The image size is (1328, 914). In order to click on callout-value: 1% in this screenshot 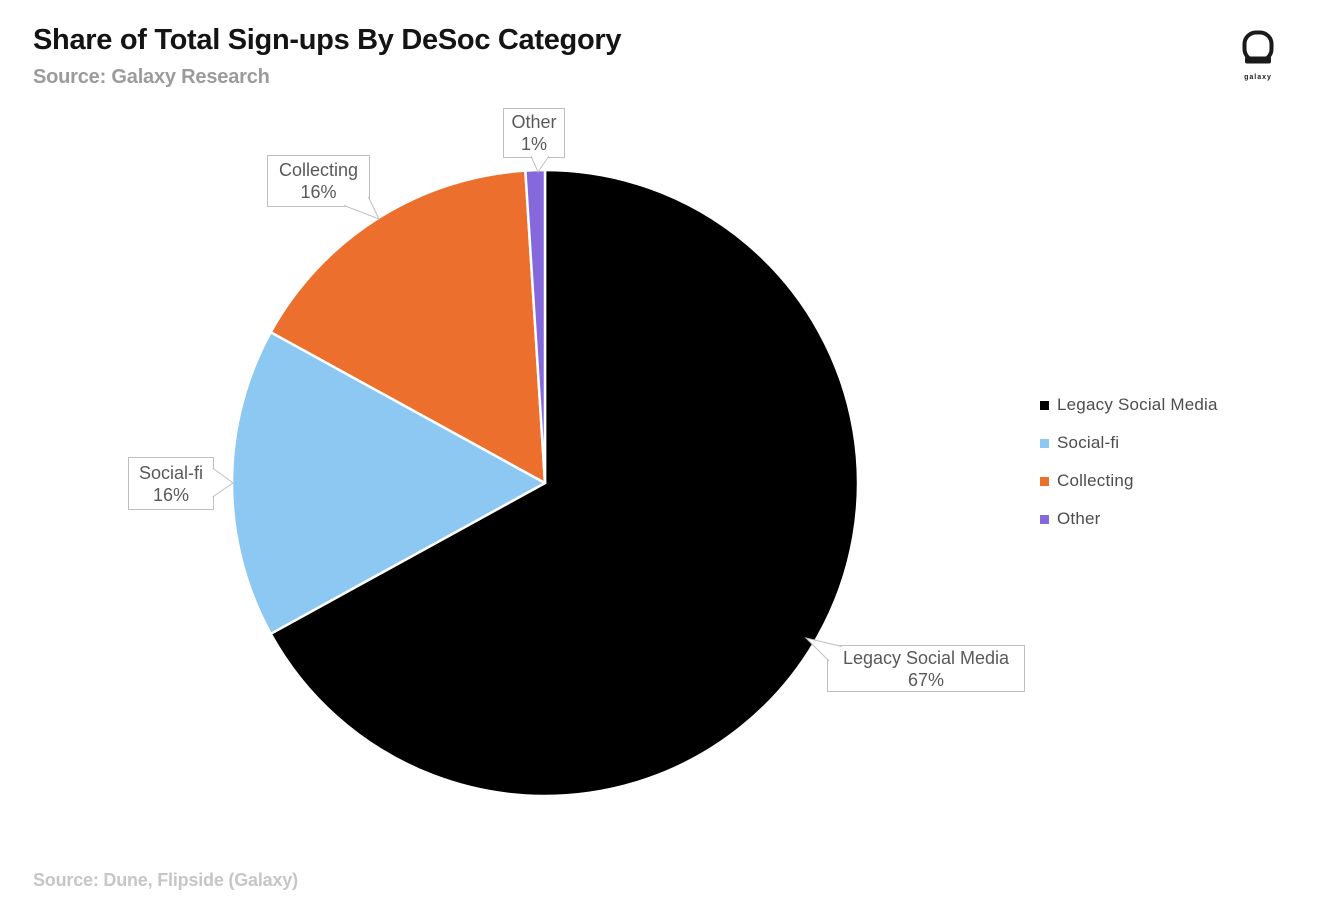, I will do `click(533, 144)`.